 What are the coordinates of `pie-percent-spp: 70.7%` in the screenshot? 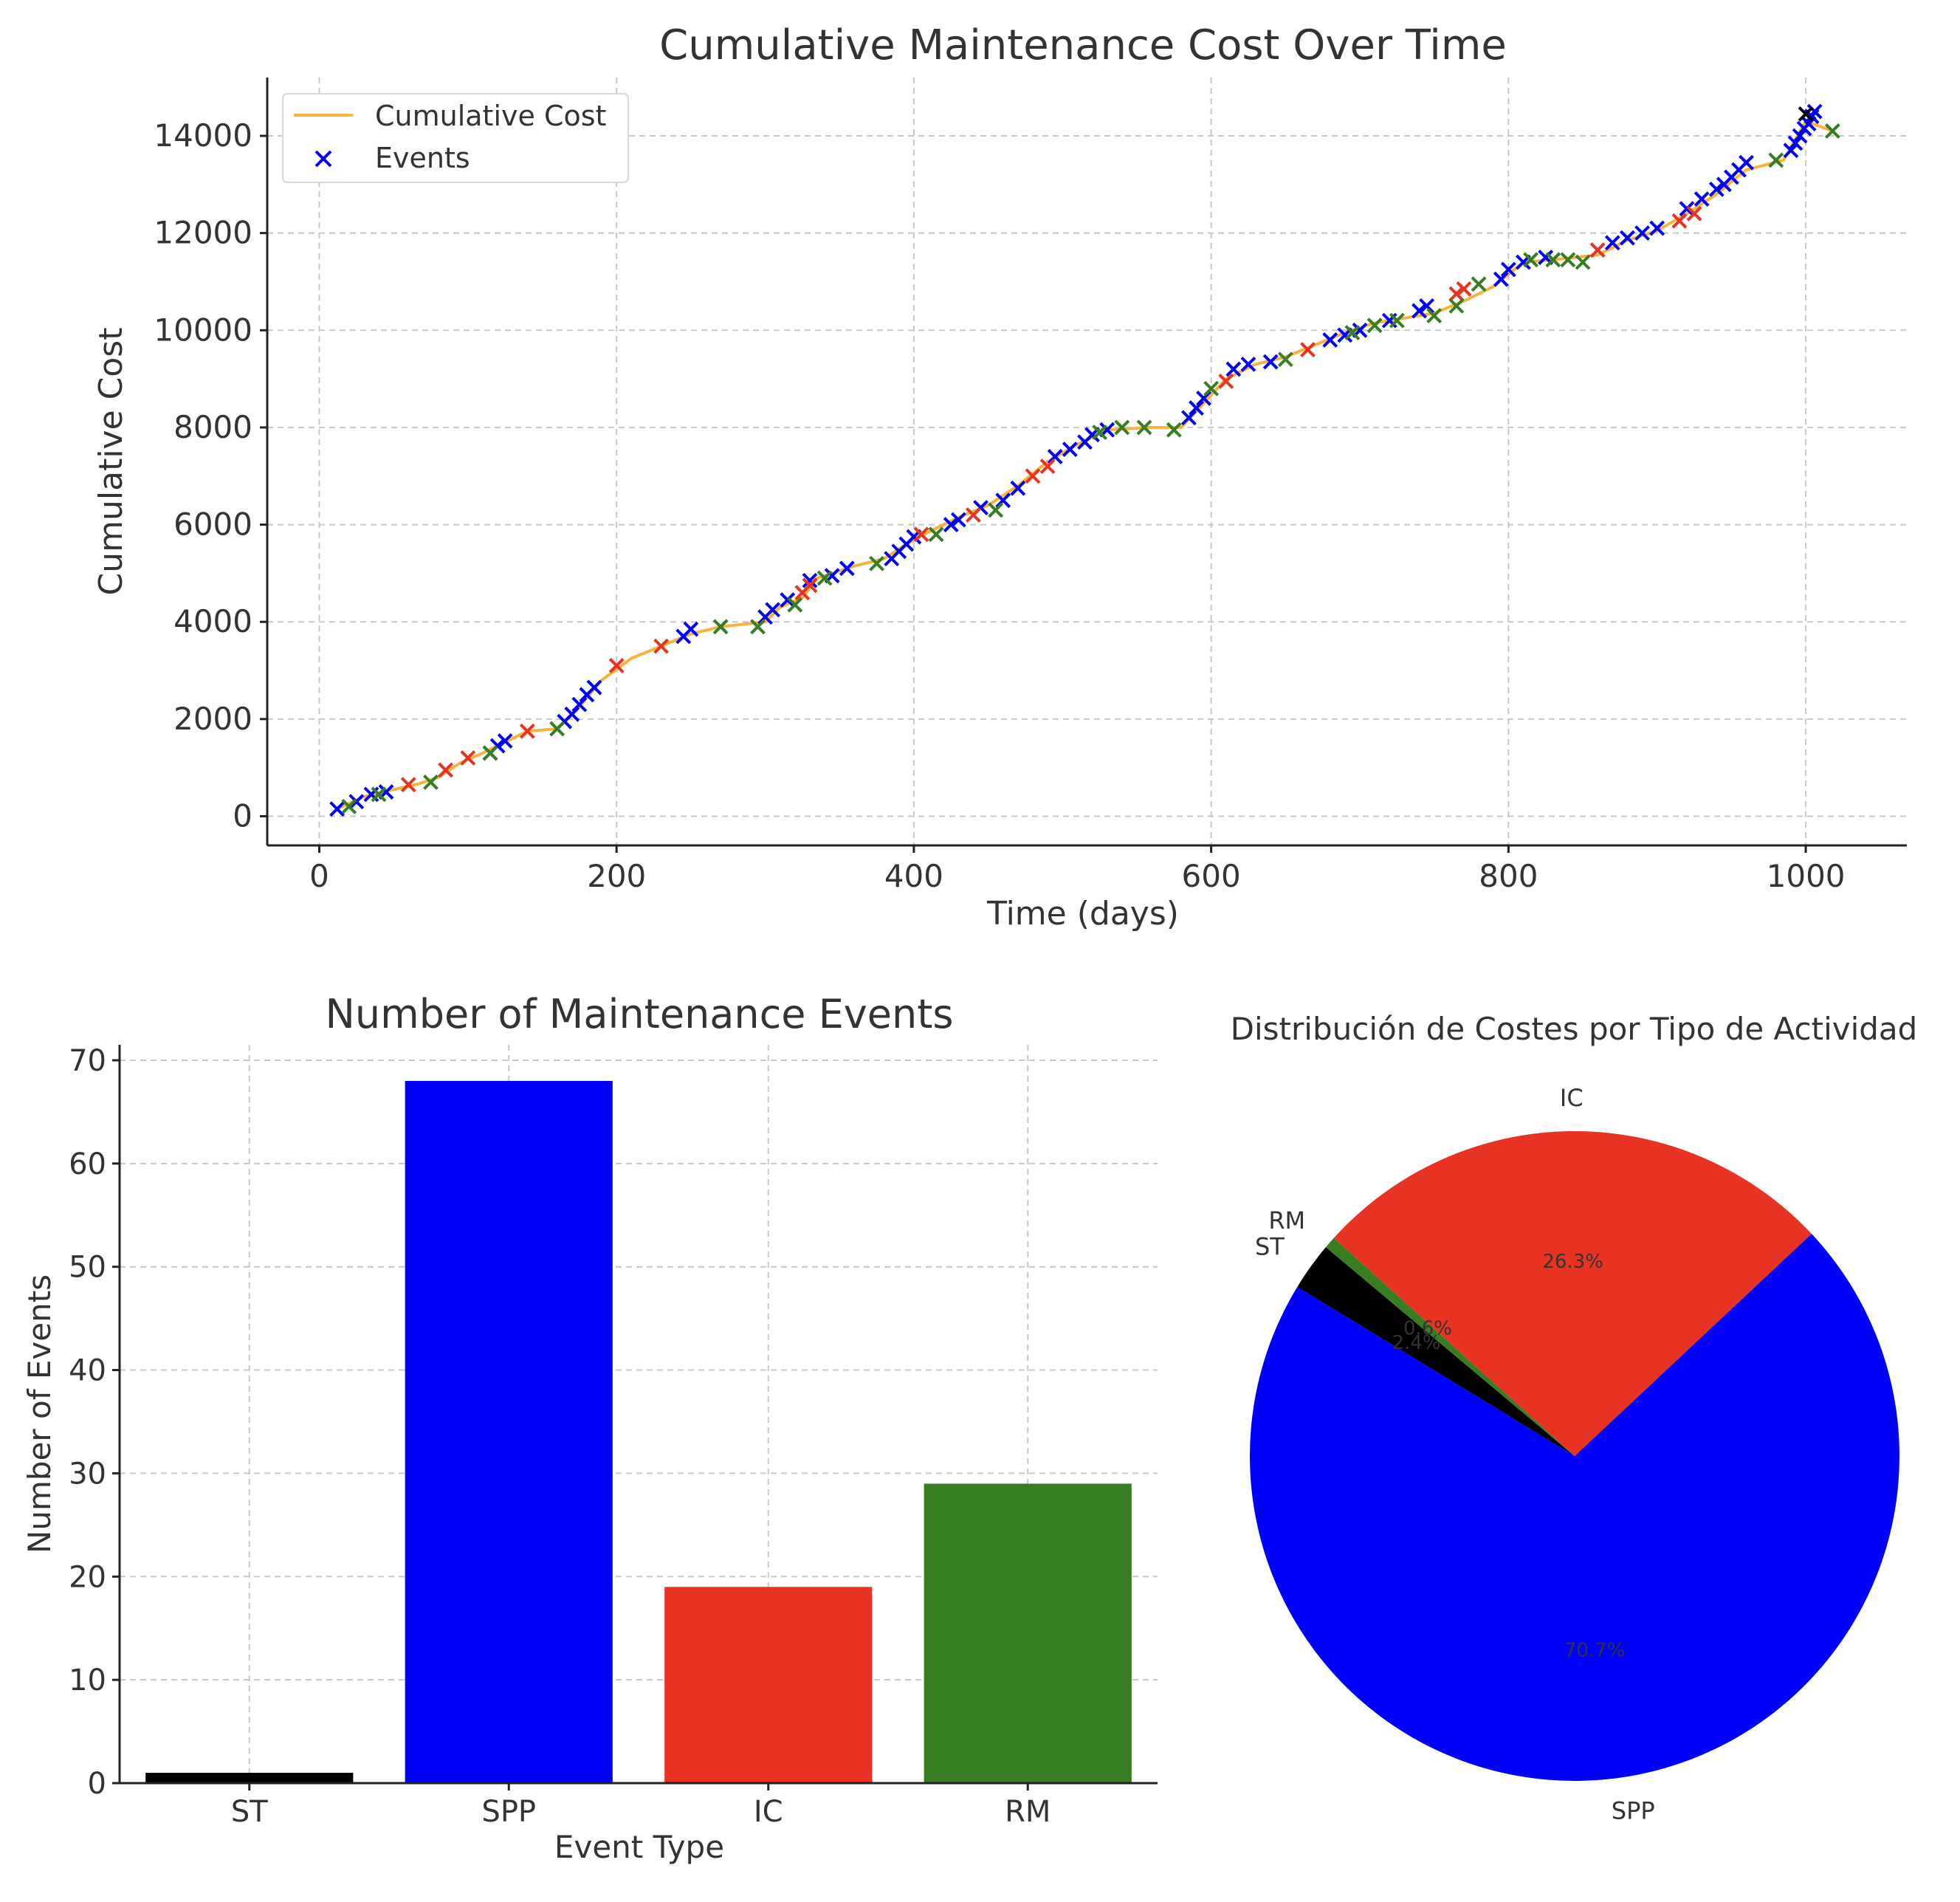 It's located at (1595, 1651).